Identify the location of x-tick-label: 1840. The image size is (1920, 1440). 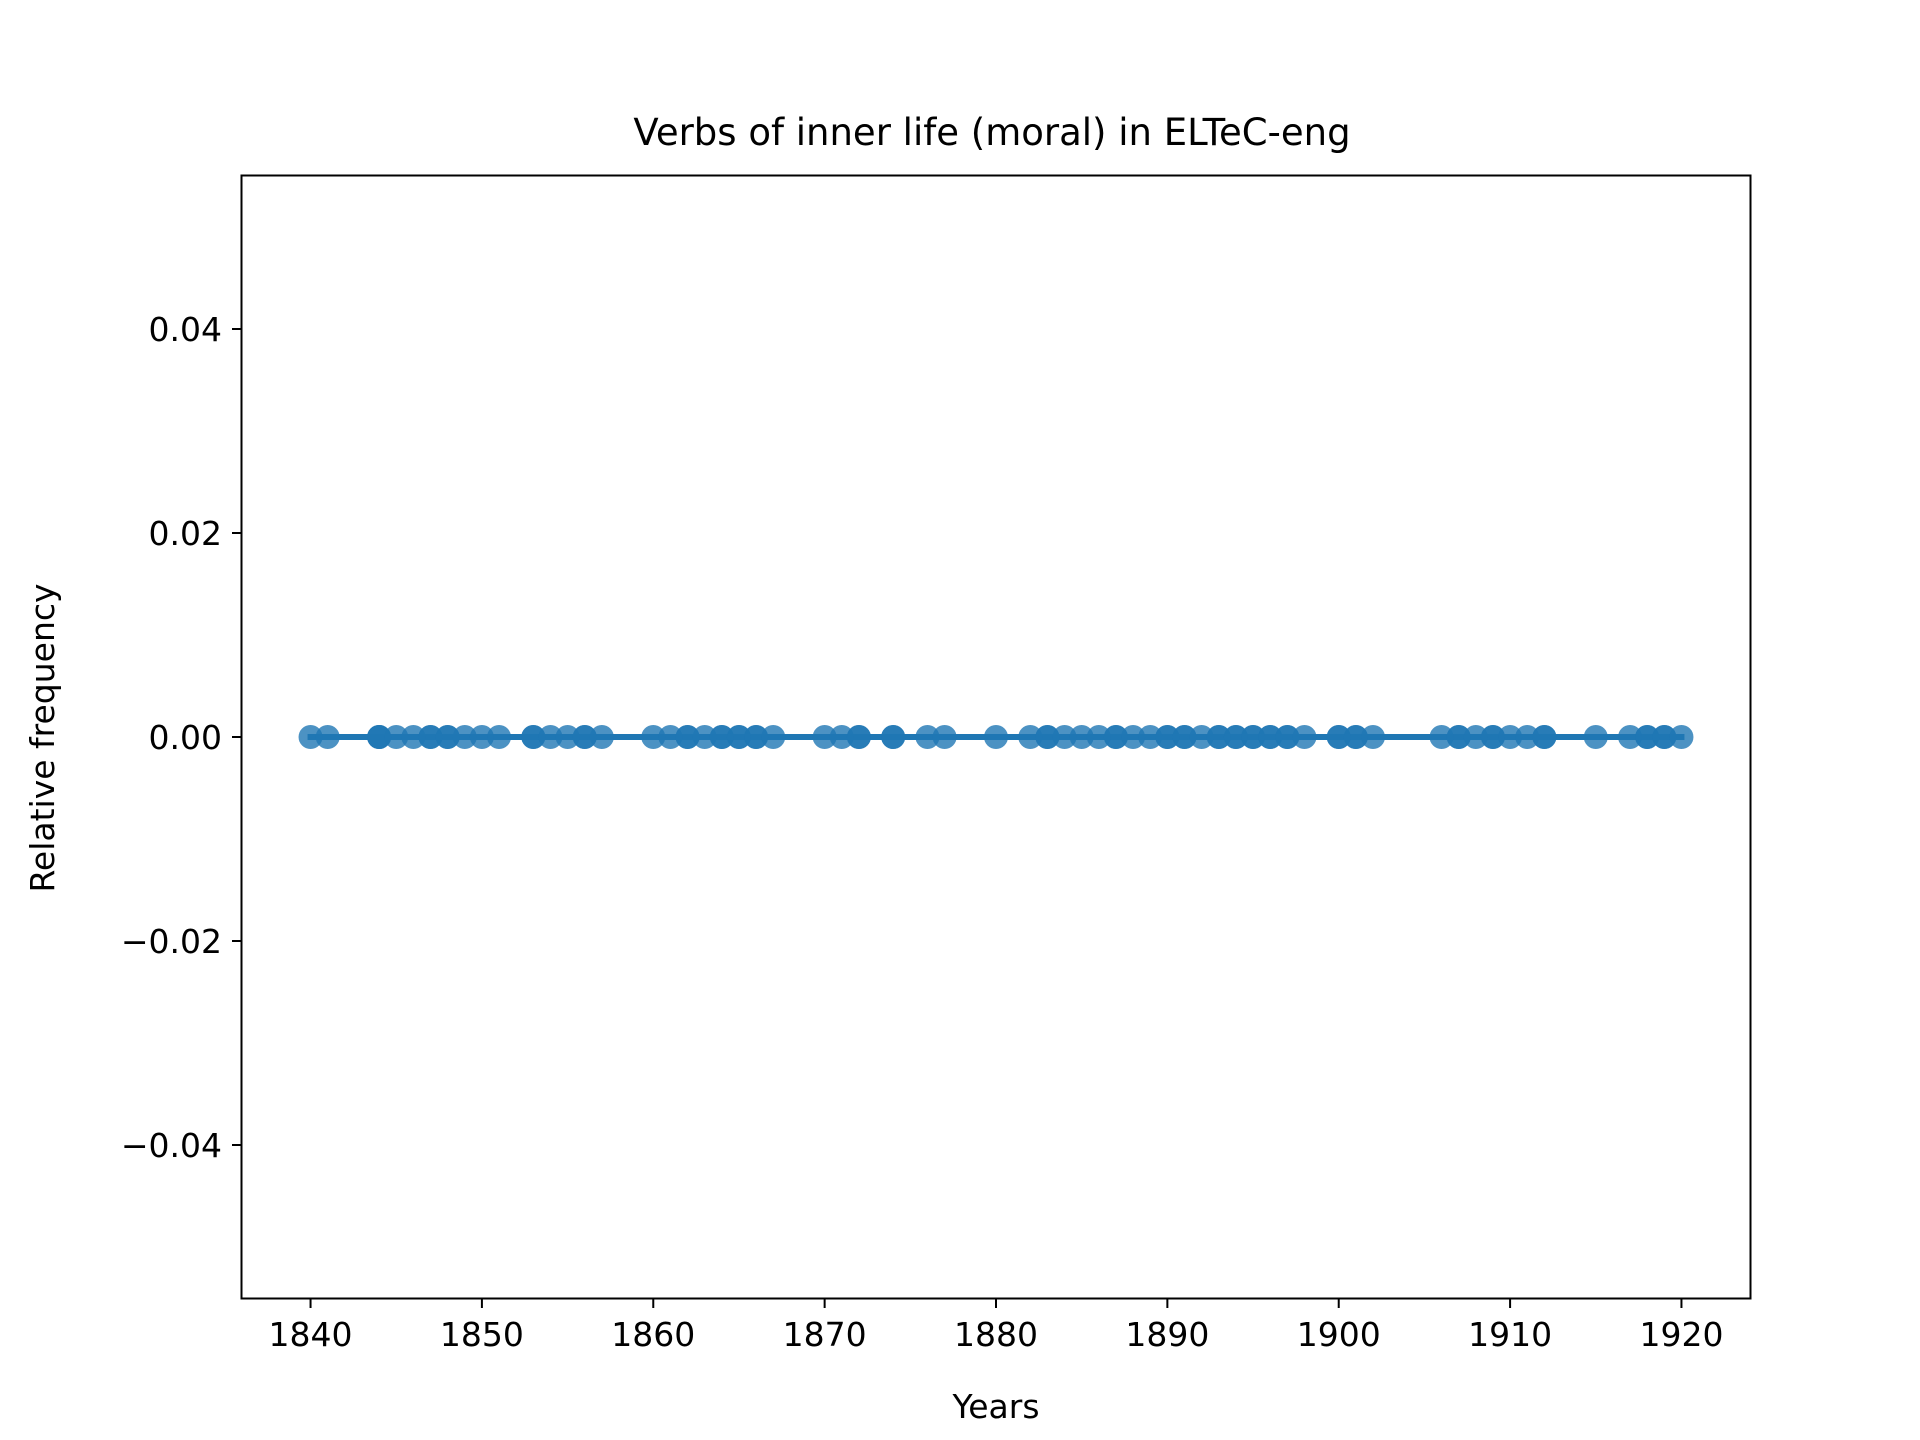
(311, 1334).